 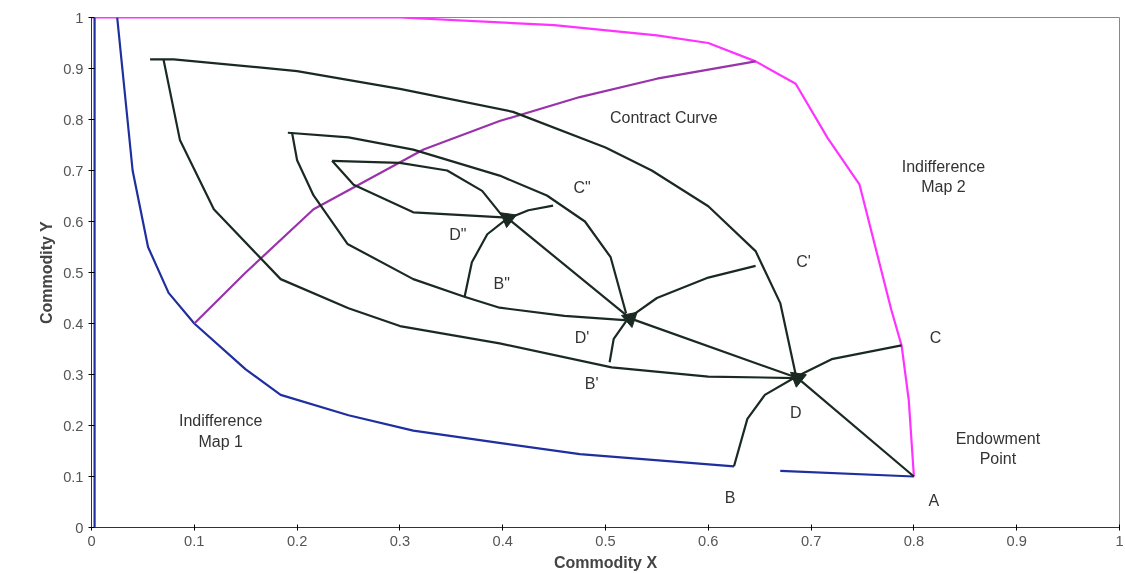 I want to click on annotation: D', so click(x=582, y=337).